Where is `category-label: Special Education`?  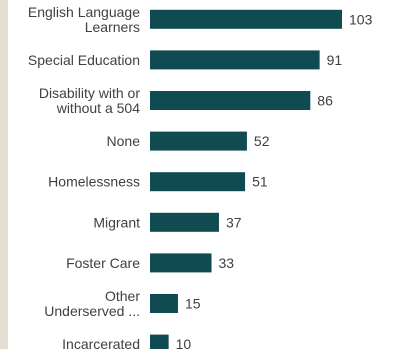
category-label: Special Education is located at coordinates (84, 60).